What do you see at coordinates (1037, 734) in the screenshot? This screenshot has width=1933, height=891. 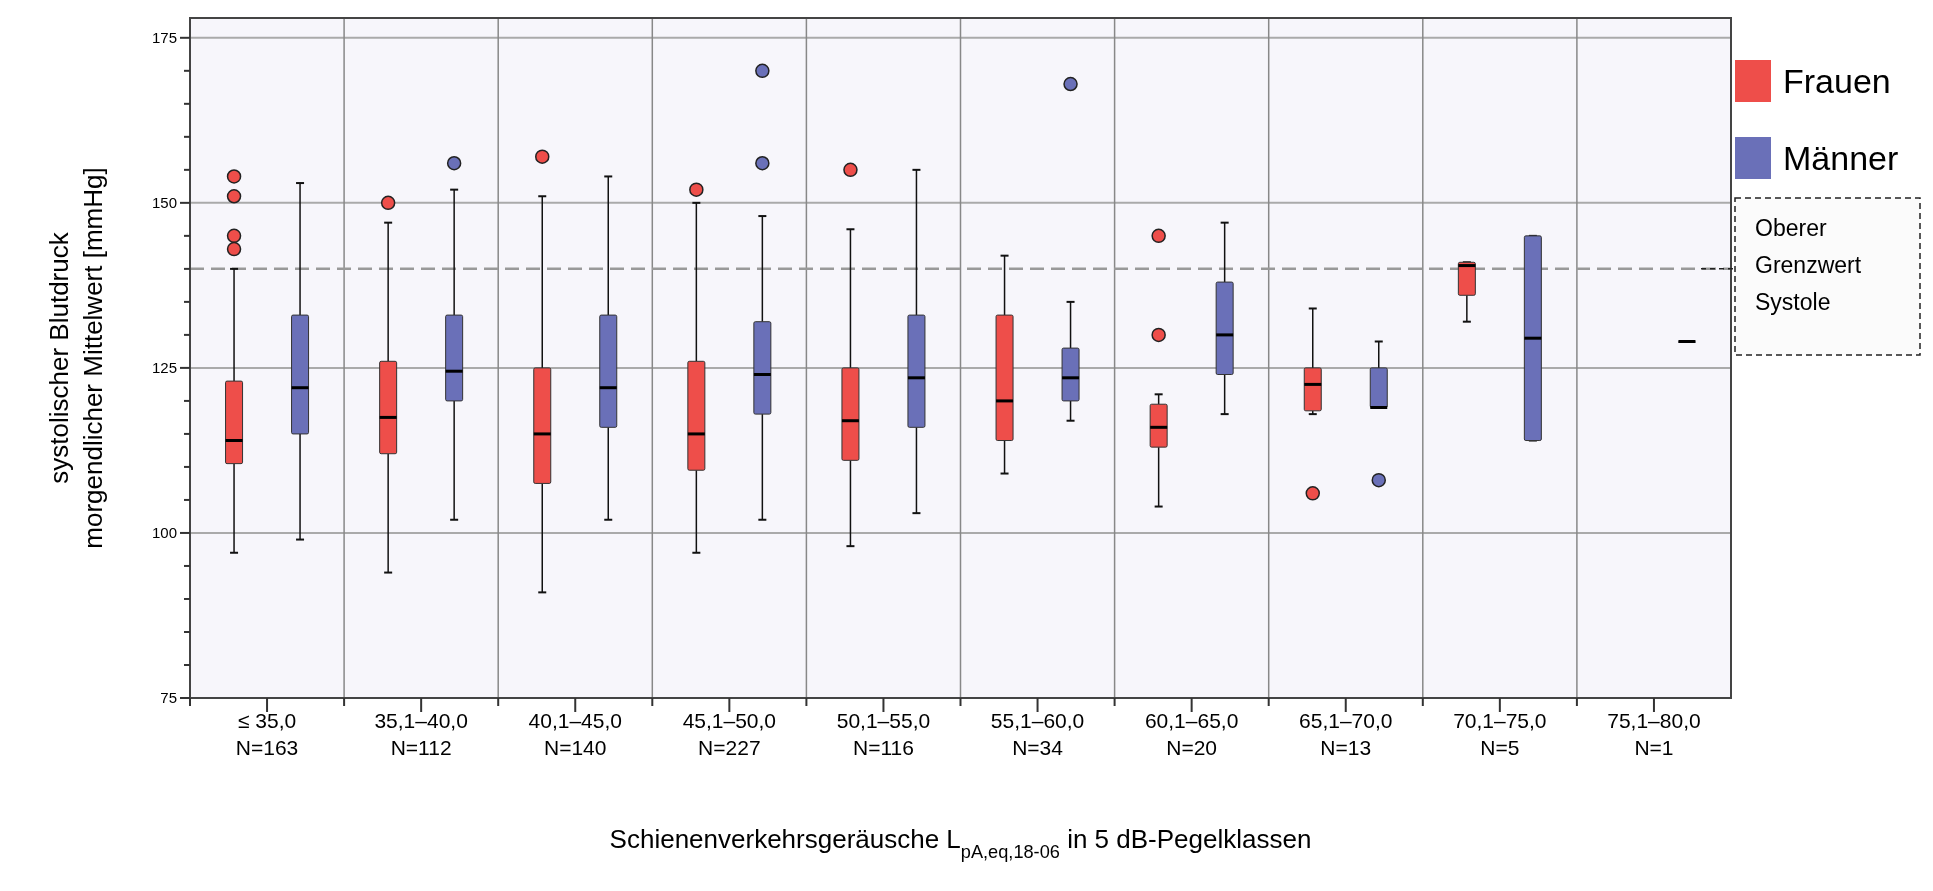 I see `x-tick-label: 55,1–60,0 N=34` at bounding box center [1037, 734].